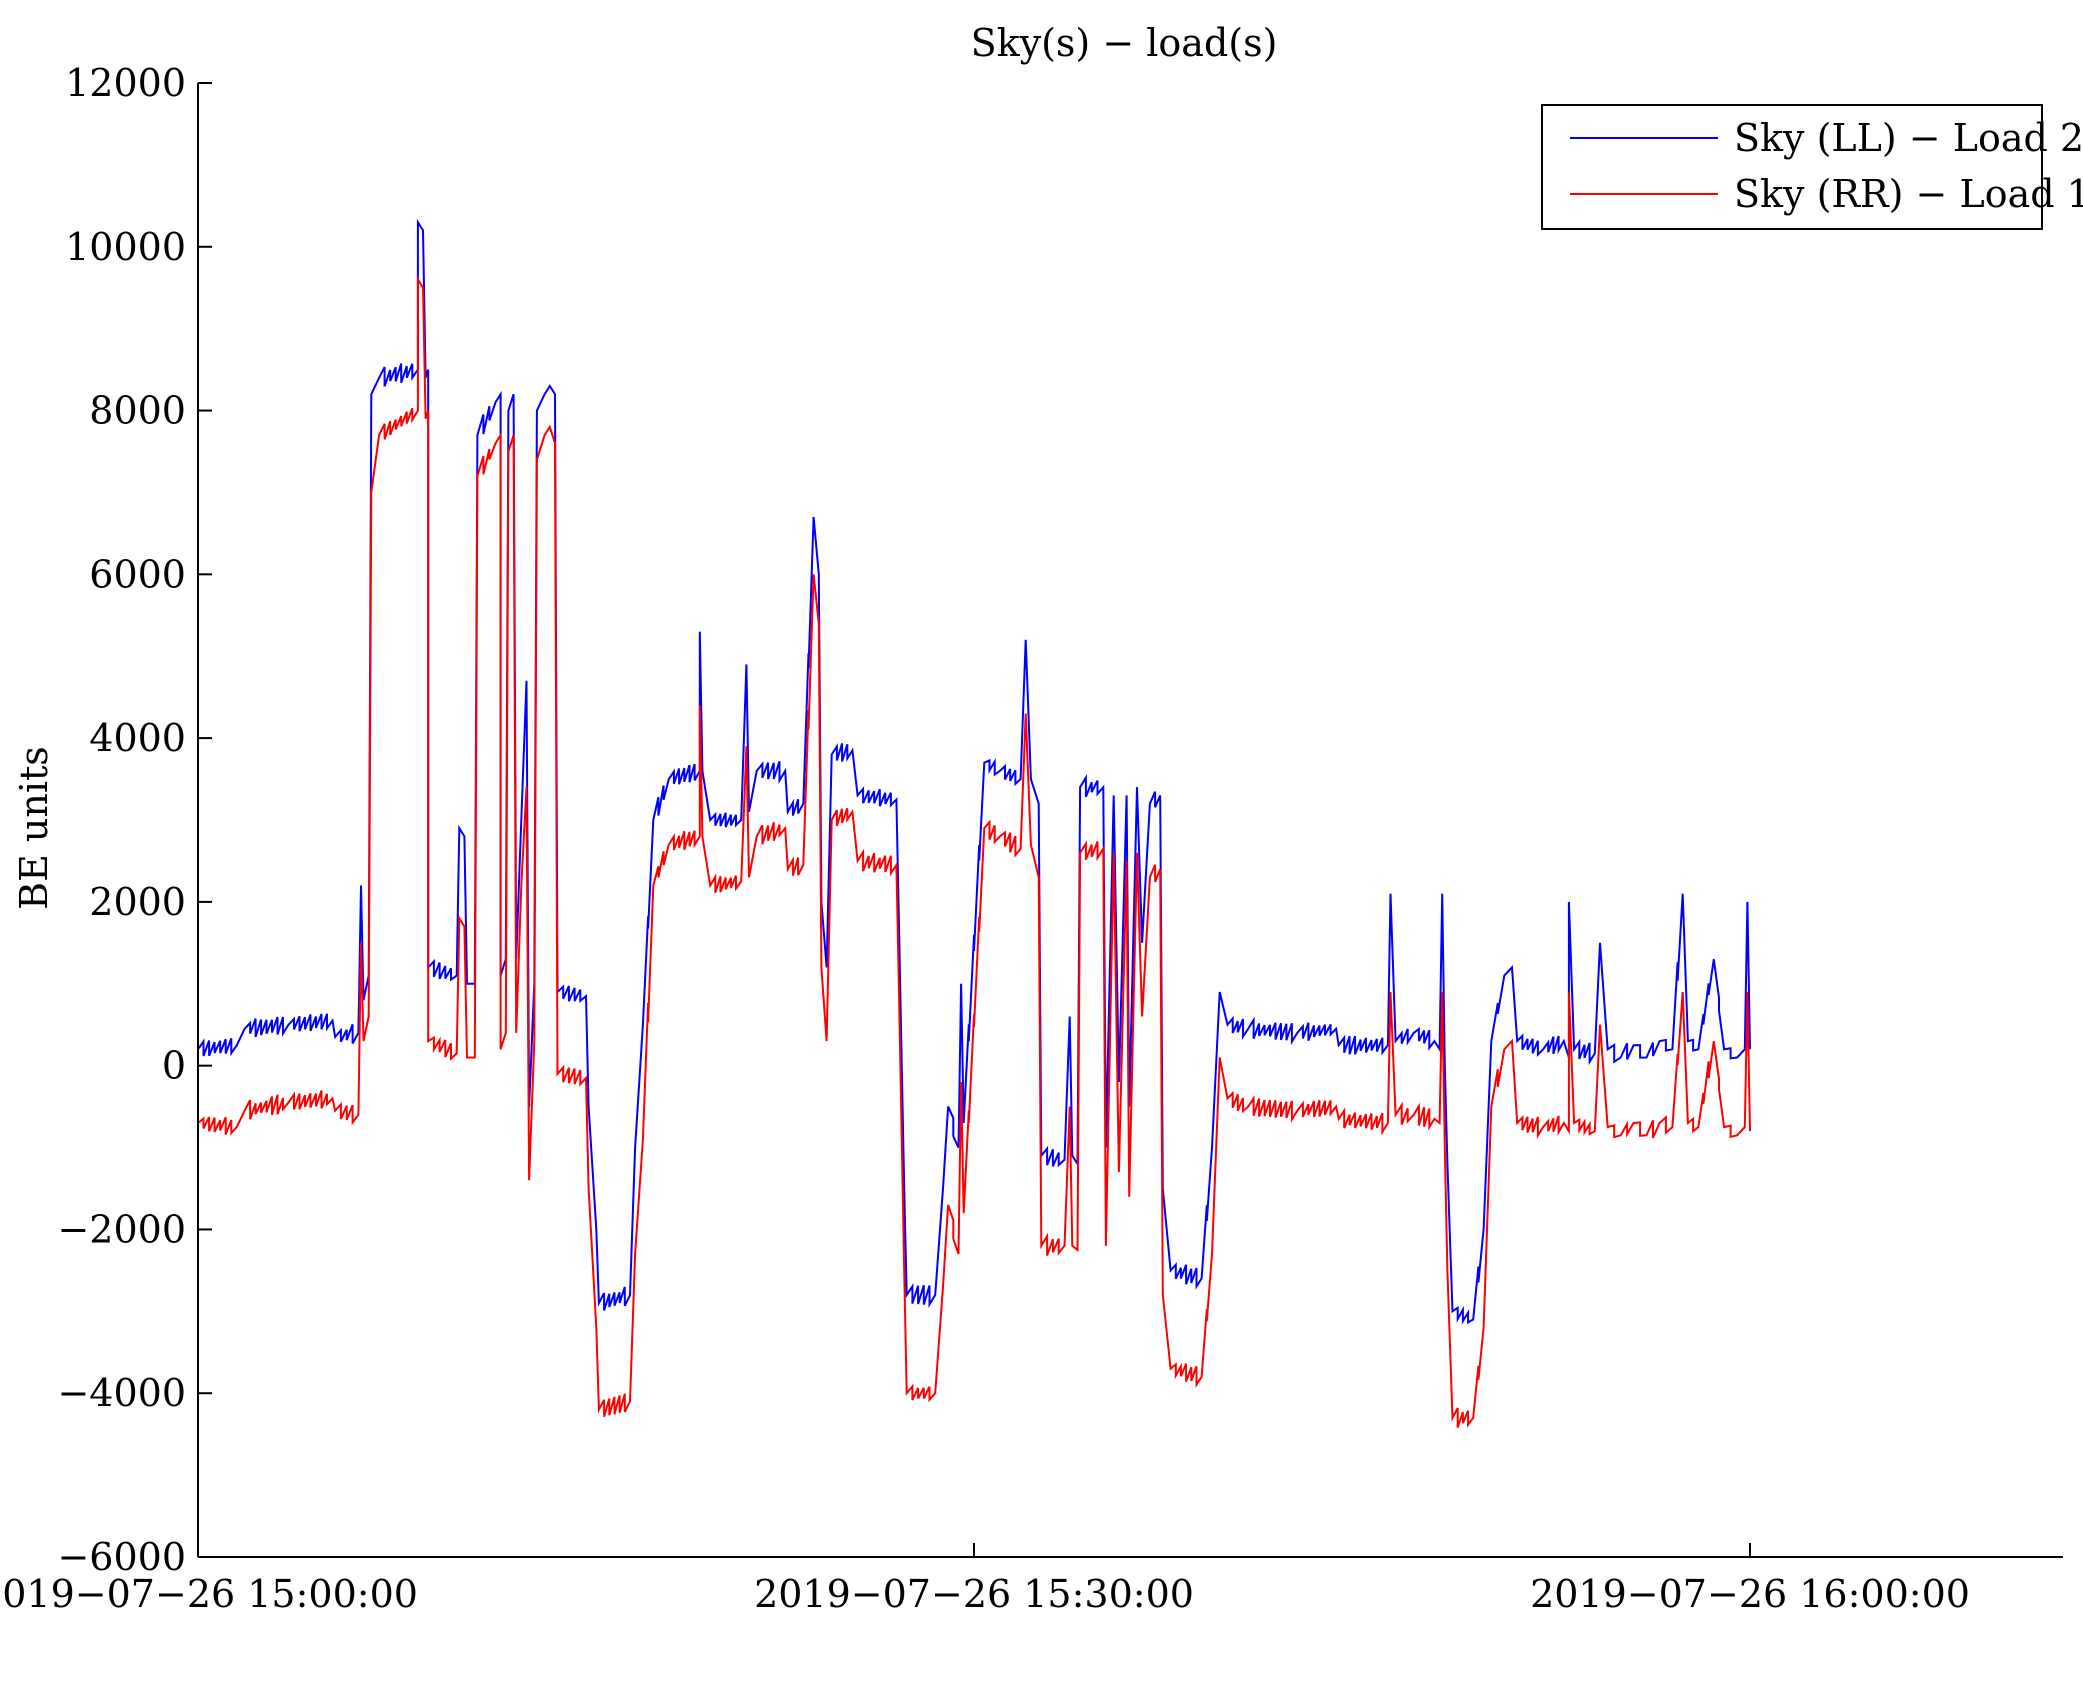 The height and width of the screenshot is (1683, 2083). I want to click on y-tick-label: 2000, so click(137, 902).